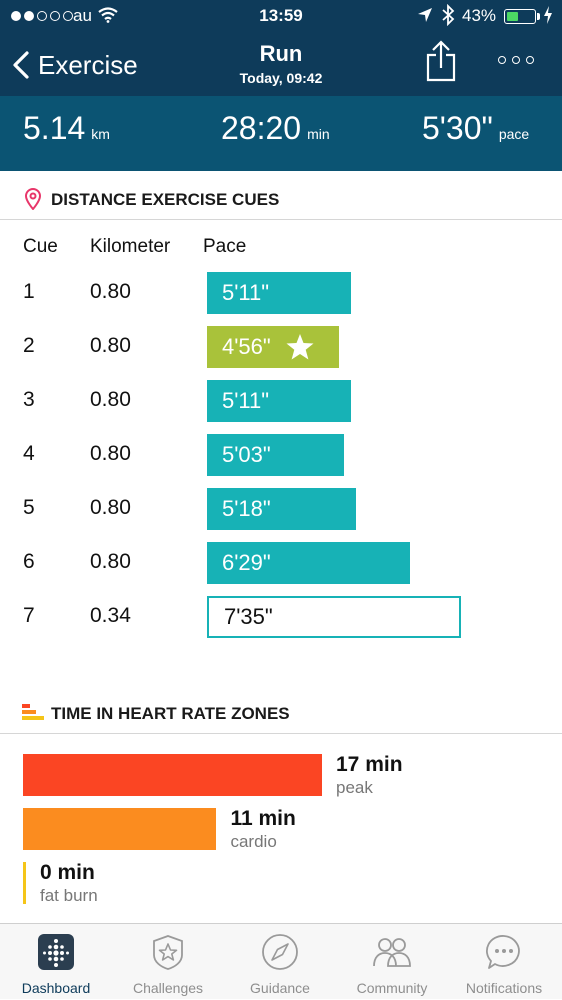 The image size is (562, 1000). Describe the element at coordinates (504, 988) in the screenshot. I see `tab-label: Notifications` at that location.